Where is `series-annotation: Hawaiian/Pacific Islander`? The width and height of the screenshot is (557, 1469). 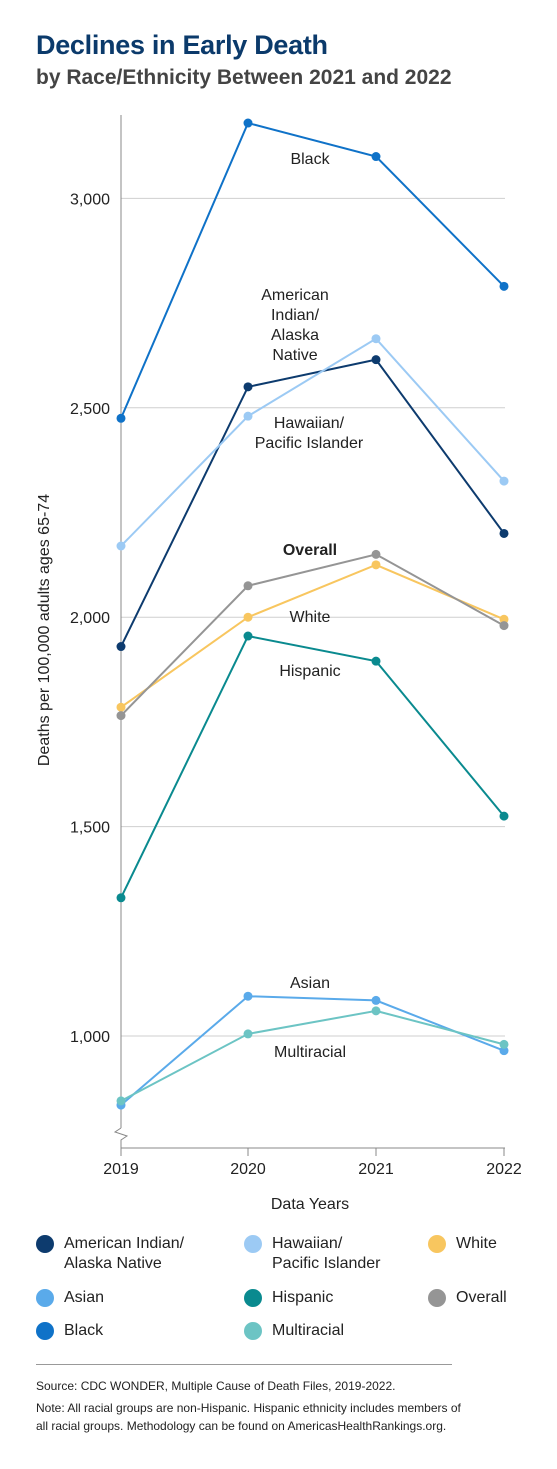 series-annotation: Hawaiian/Pacific Islander is located at coordinates (309, 433).